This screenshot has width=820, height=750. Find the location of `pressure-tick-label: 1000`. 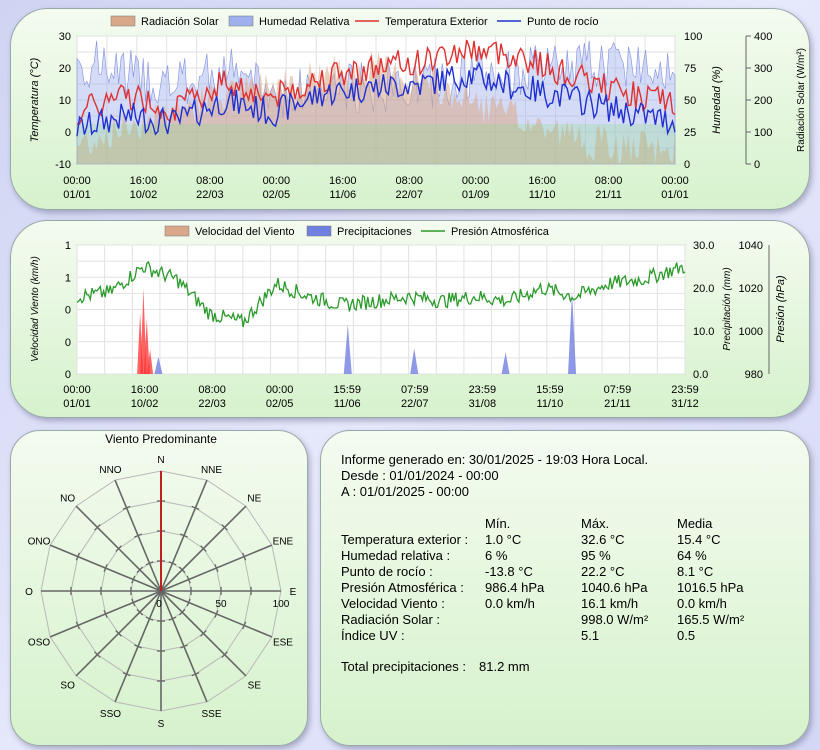

pressure-tick-label: 1000 is located at coordinates (751, 332).